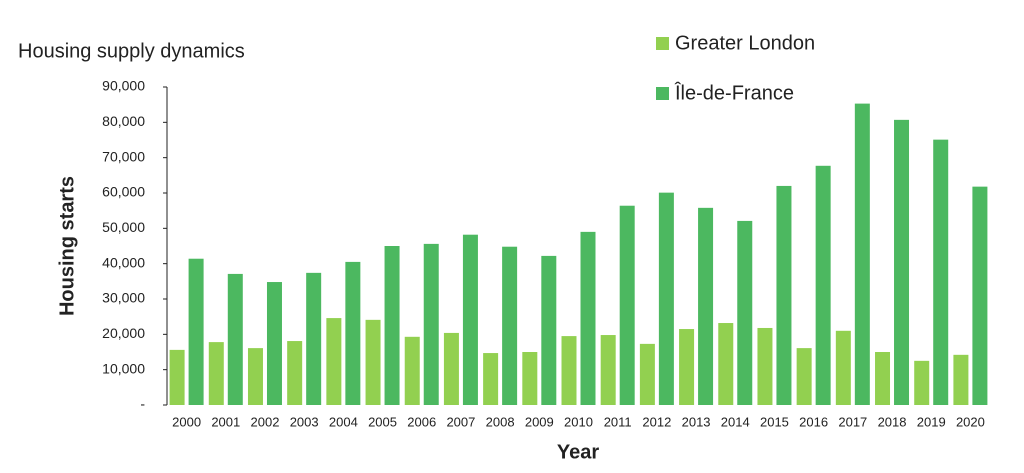 This screenshot has width=1024, height=473. Describe the element at coordinates (123, 368) in the screenshot. I see `y-tick-label: 10,000` at that location.